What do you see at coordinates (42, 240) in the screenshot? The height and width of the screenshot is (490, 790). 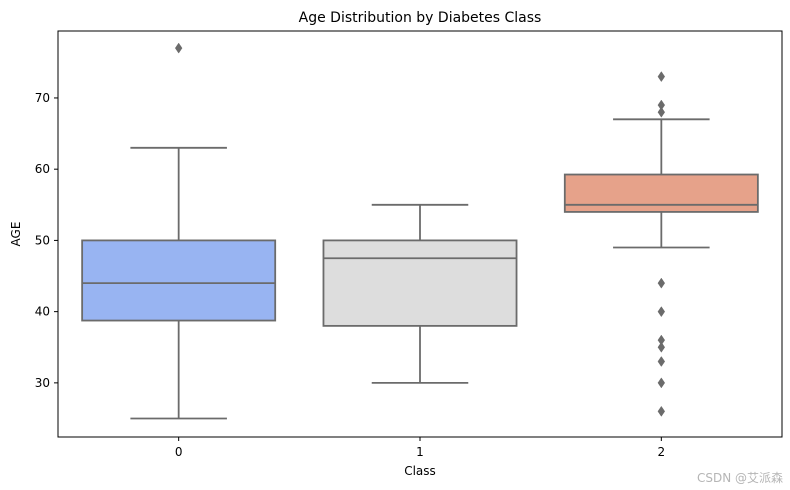 I see `y-tick-label: 50` at bounding box center [42, 240].